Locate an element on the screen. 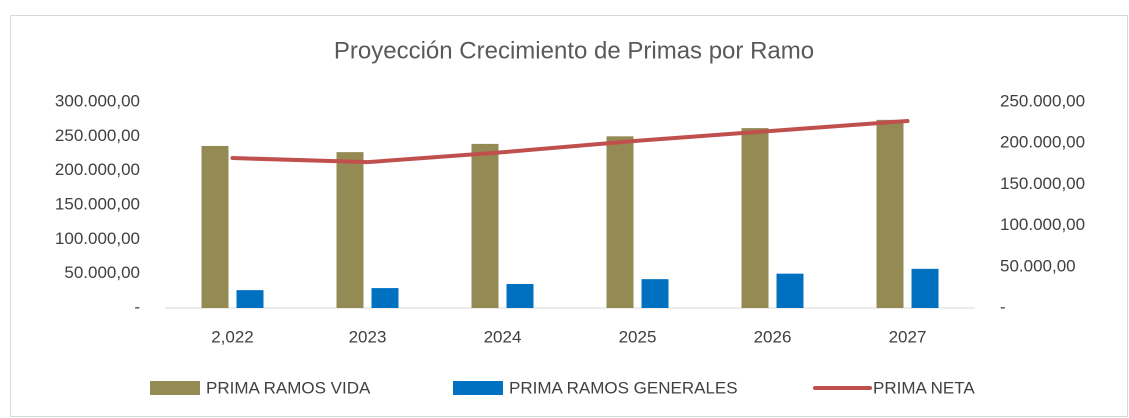  y-tick-label: 200.000,00 is located at coordinates (97, 169).